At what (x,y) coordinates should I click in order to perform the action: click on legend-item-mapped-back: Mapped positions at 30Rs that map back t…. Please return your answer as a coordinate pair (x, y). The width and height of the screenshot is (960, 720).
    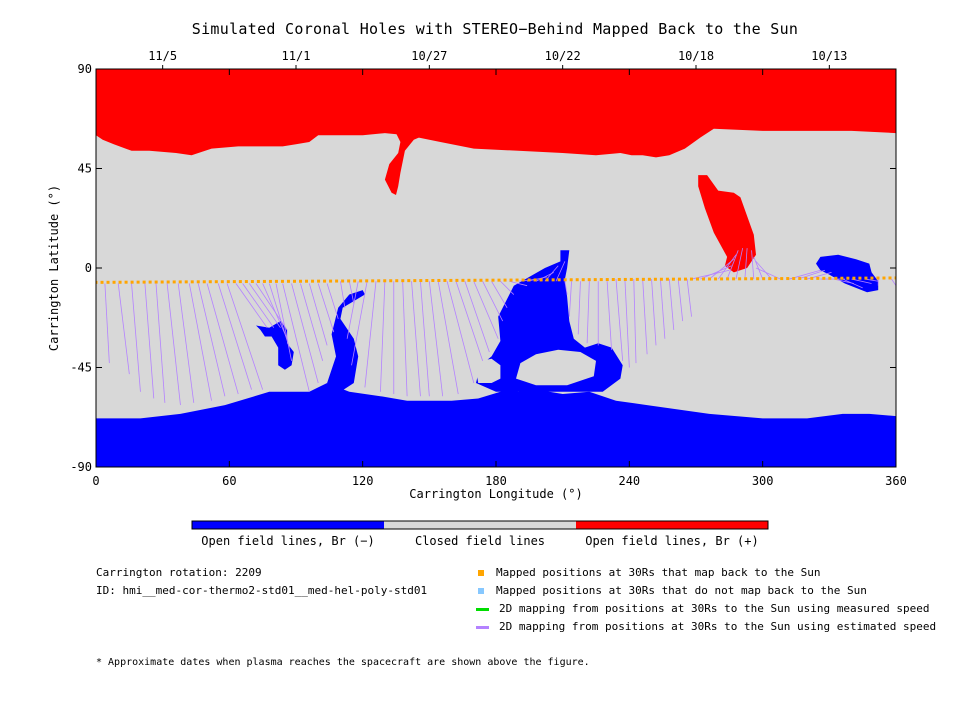
    Looking at the image, I should click on (648, 573).